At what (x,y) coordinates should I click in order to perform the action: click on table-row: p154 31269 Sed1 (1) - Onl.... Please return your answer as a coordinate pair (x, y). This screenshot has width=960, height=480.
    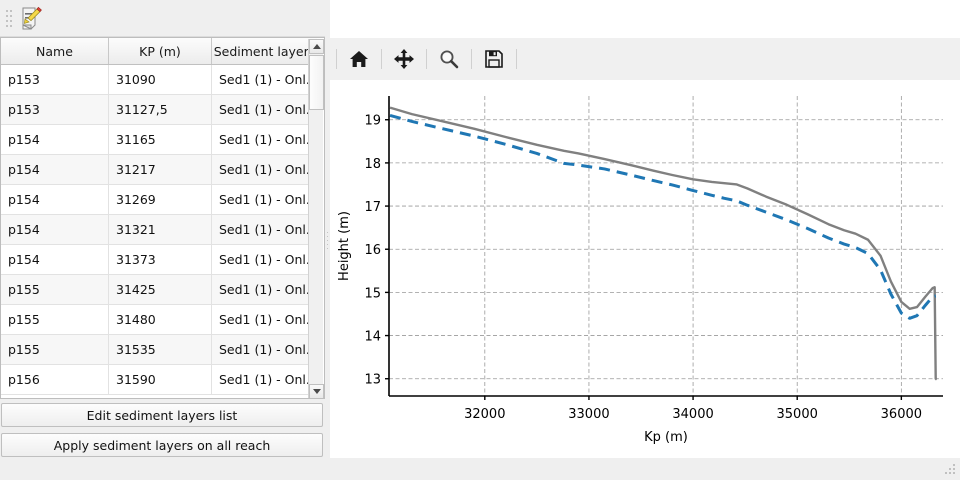
    Looking at the image, I should click on (159, 199).